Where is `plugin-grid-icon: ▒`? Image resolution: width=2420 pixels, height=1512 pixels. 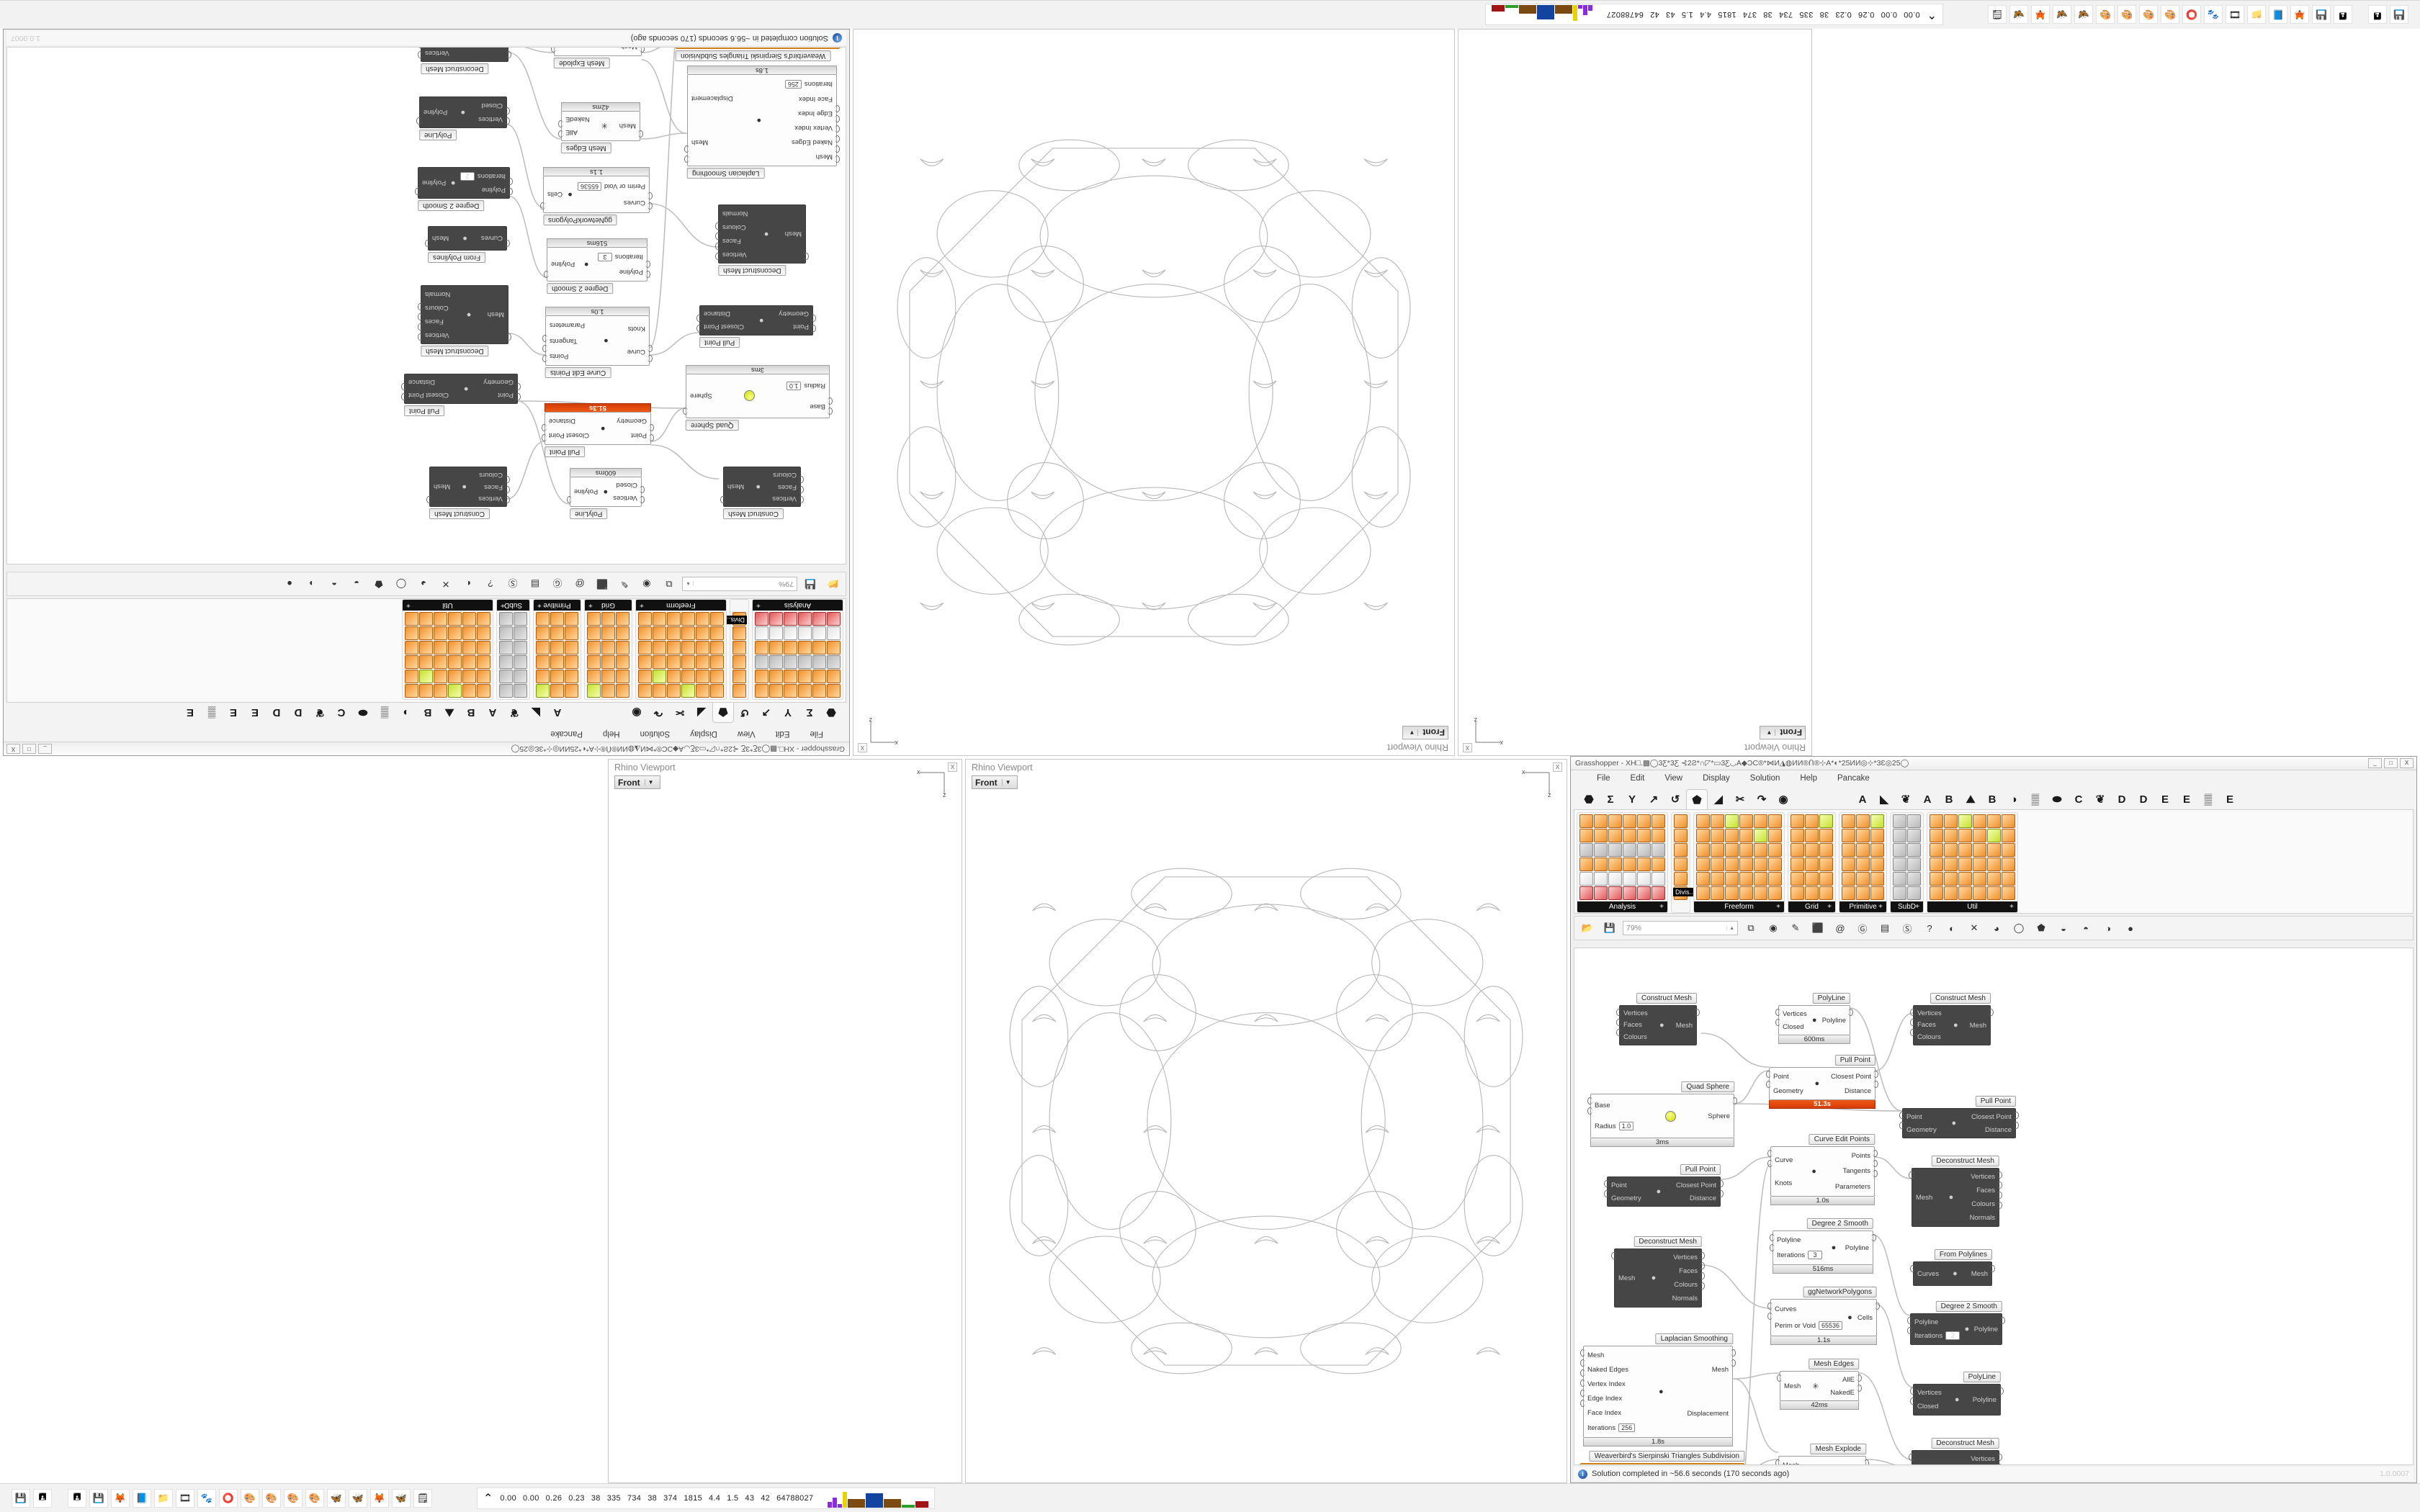
plugin-grid-icon: ▒ is located at coordinates (384, 712).